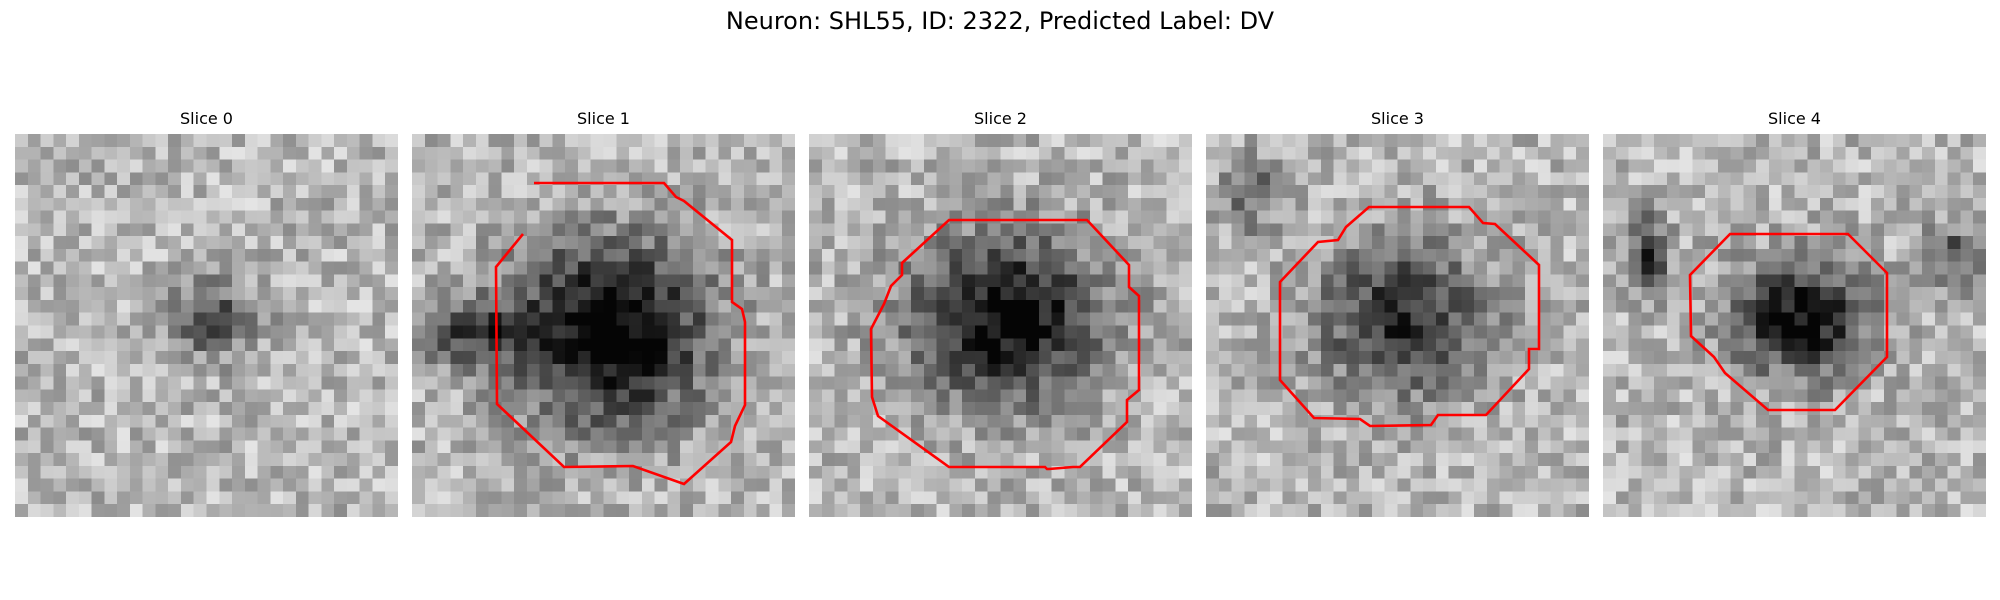 The image size is (2000, 600). I want to click on slice-title: Slice 3, so click(1397, 118).